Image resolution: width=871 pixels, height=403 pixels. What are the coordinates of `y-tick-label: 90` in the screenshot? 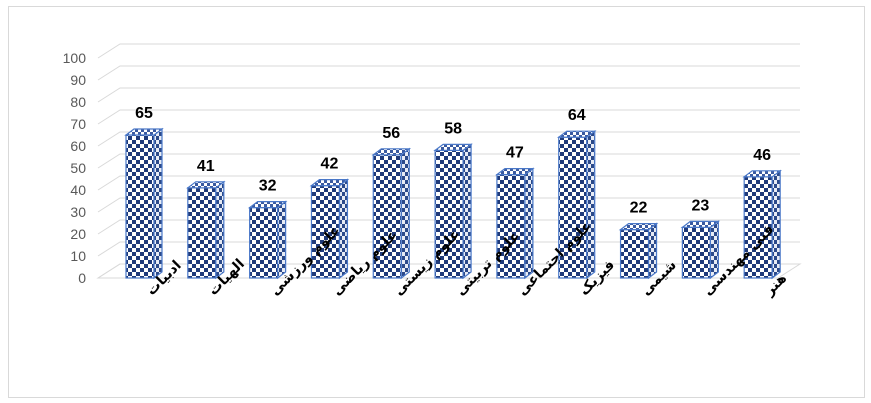 It's located at (78, 80).